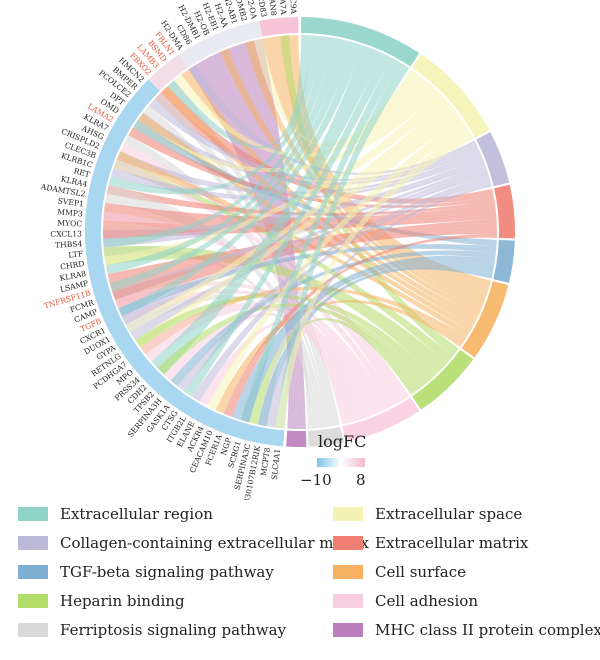  I want to click on scale-gradient-bar, so click(341, 462).